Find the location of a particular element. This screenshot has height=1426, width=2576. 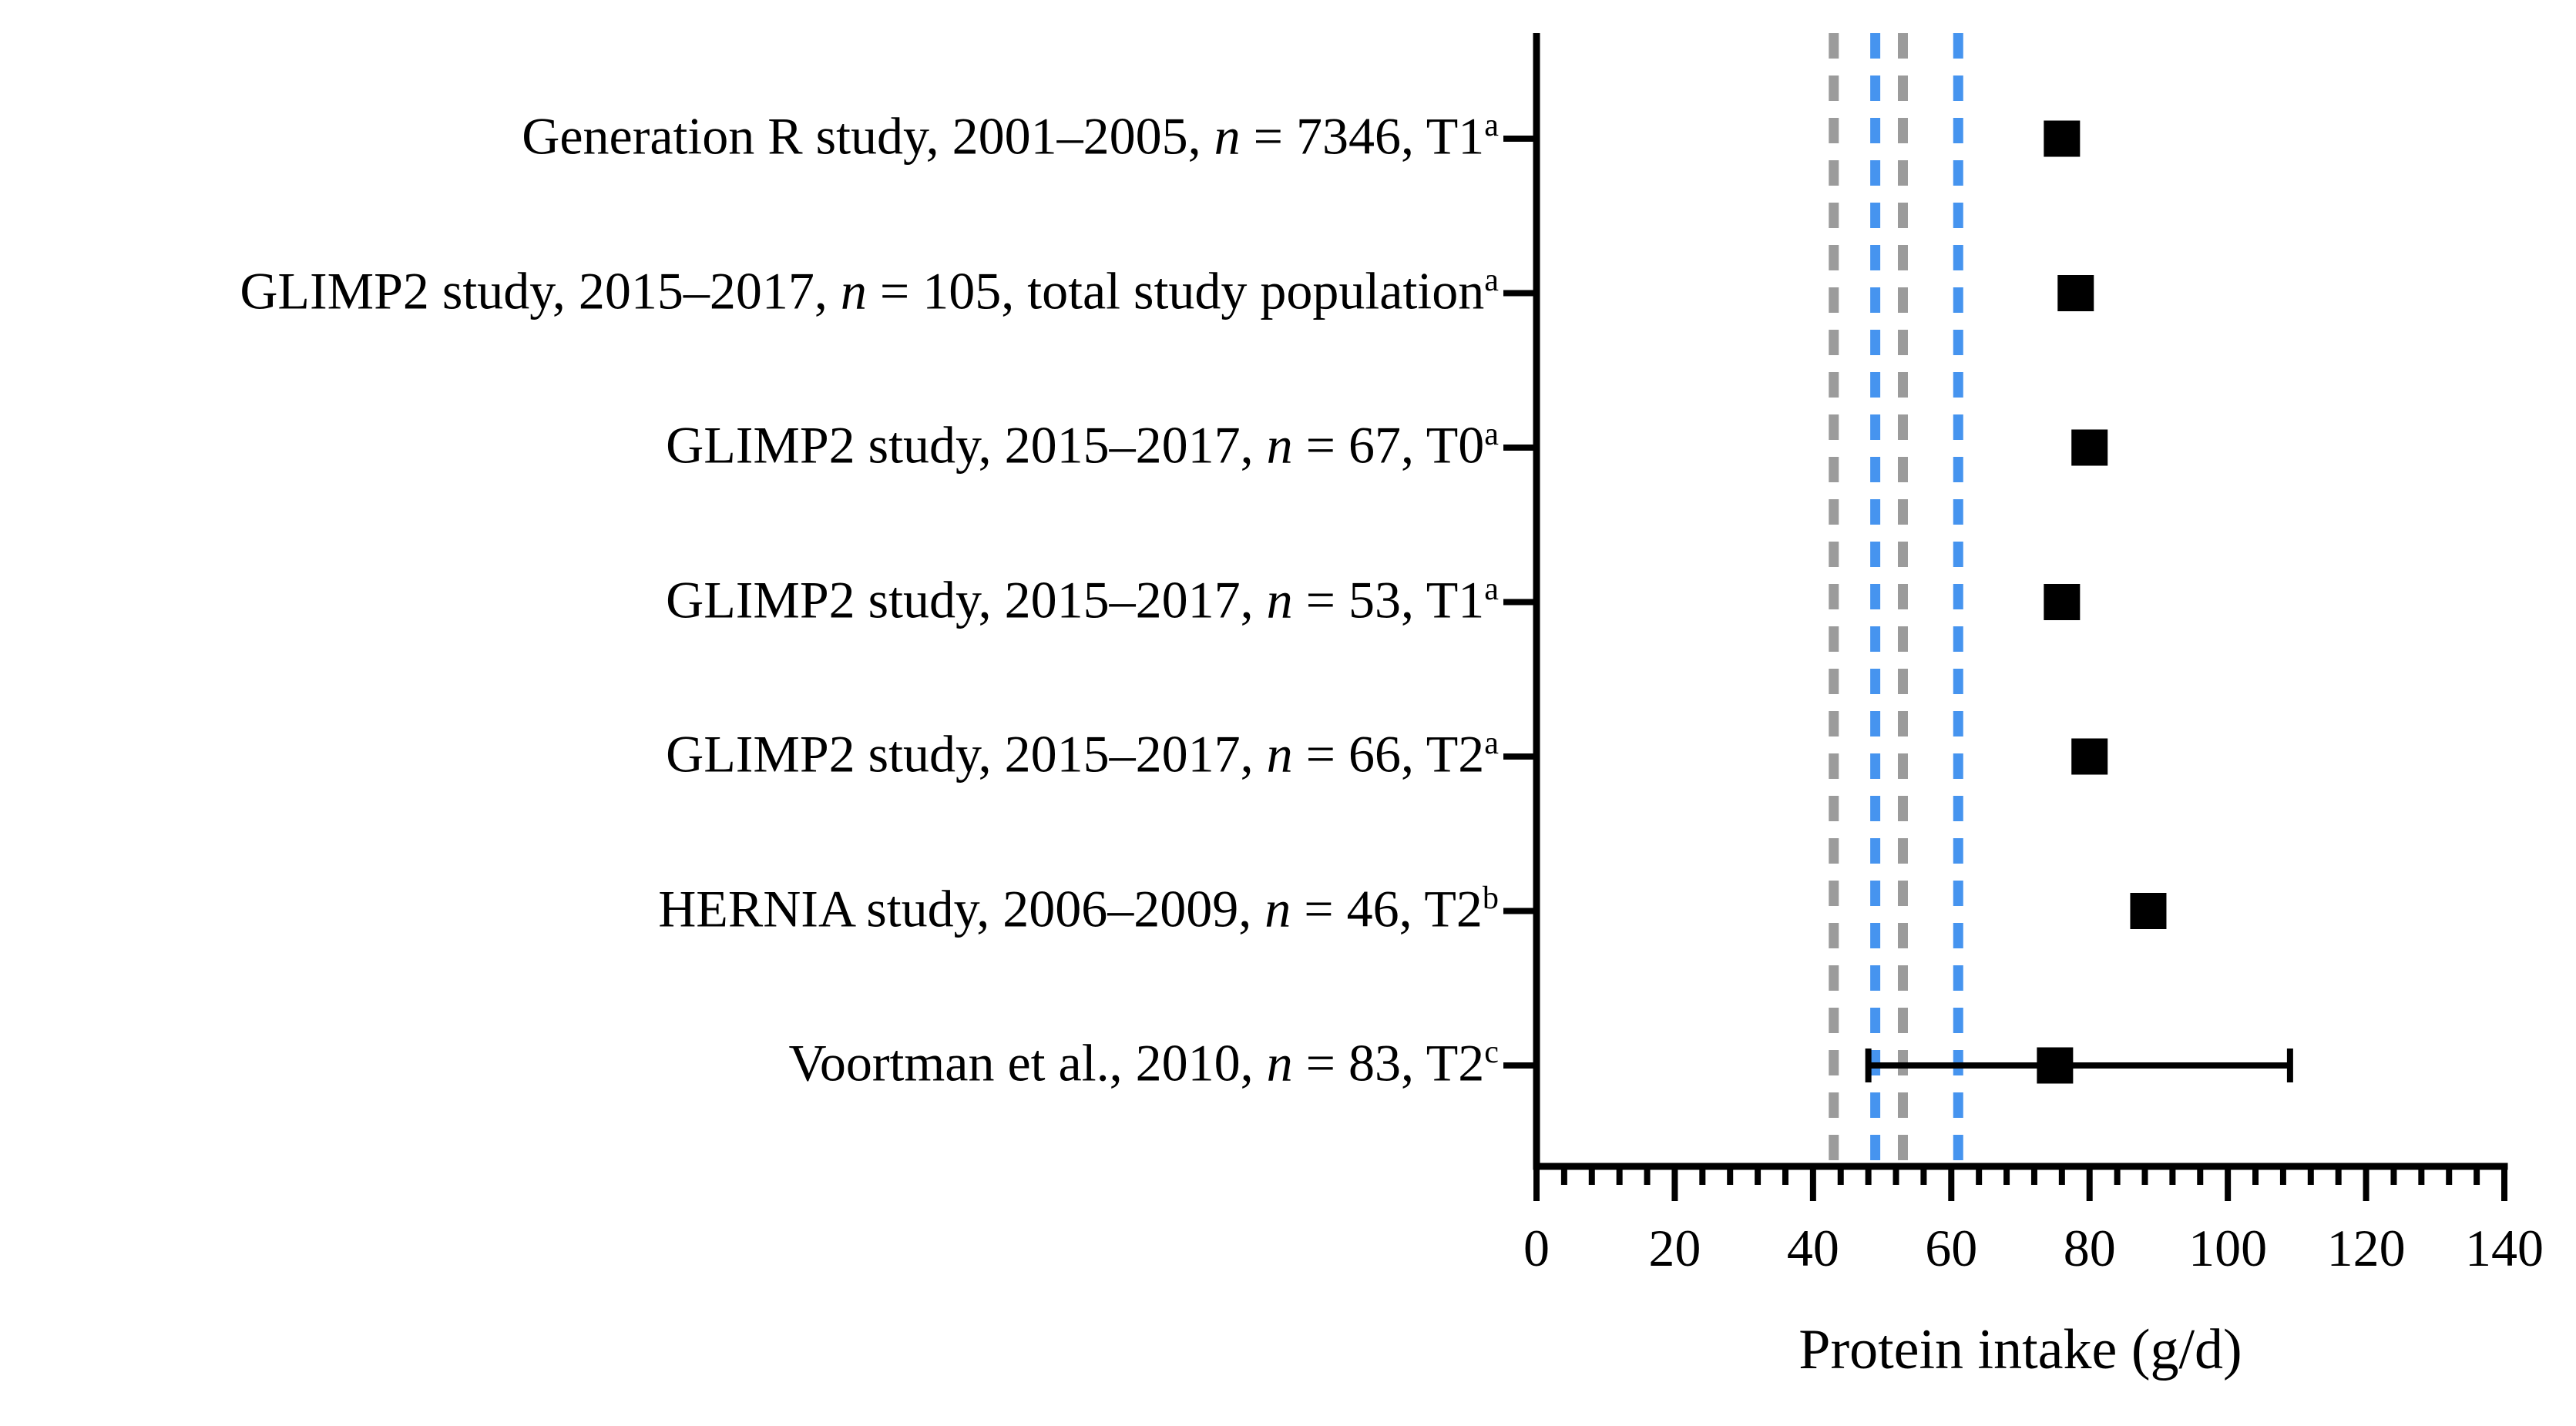

row-label-text: = 83, T2 is located at coordinates (1388, 1062).